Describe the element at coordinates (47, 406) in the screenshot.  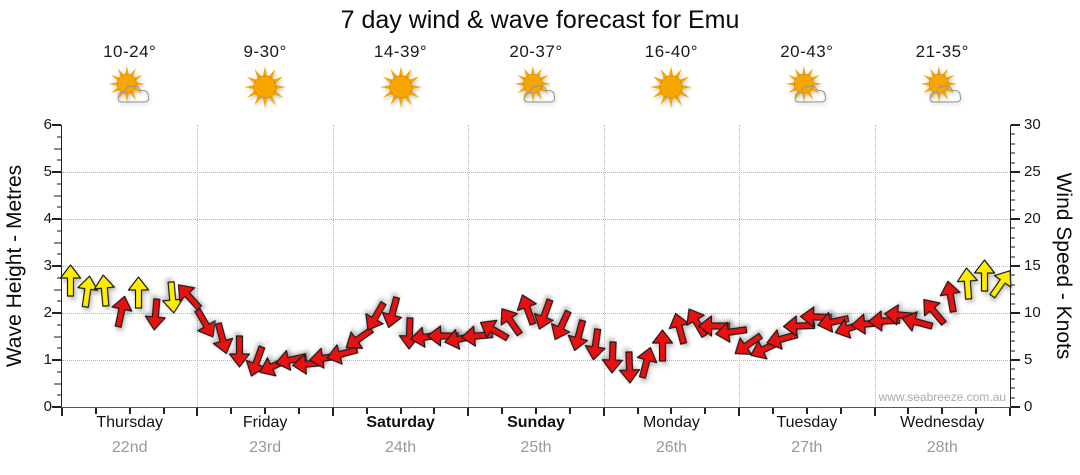
I see `left-axis-tick-label: 0` at that location.